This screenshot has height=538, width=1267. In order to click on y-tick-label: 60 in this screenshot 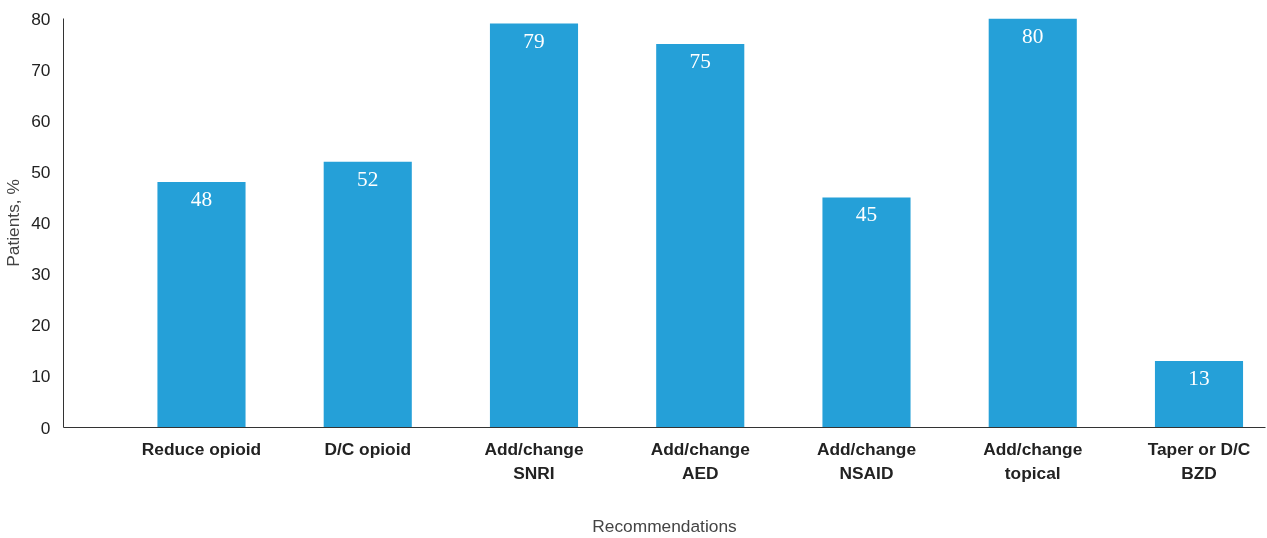, I will do `click(41, 120)`.